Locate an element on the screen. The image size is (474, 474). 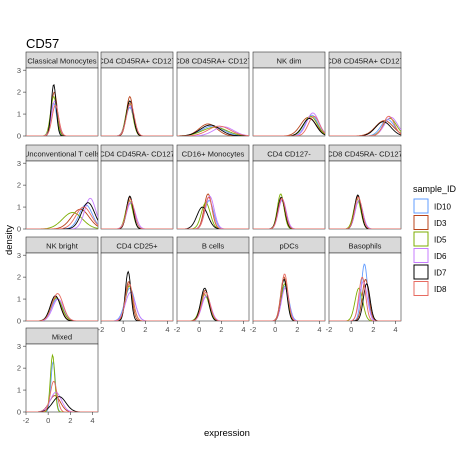
facet-panel: CD4 CD127- is located at coordinates (289, 187).